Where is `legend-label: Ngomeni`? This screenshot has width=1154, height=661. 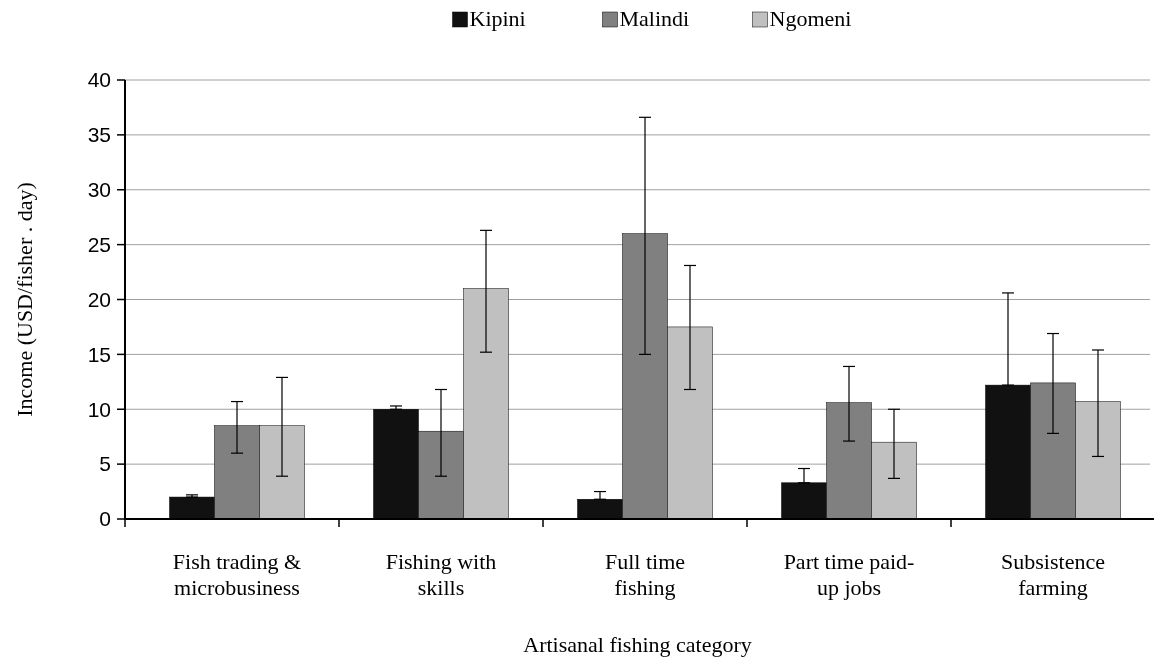
legend-label: Ngomeni is located at coordinates (810, 18).